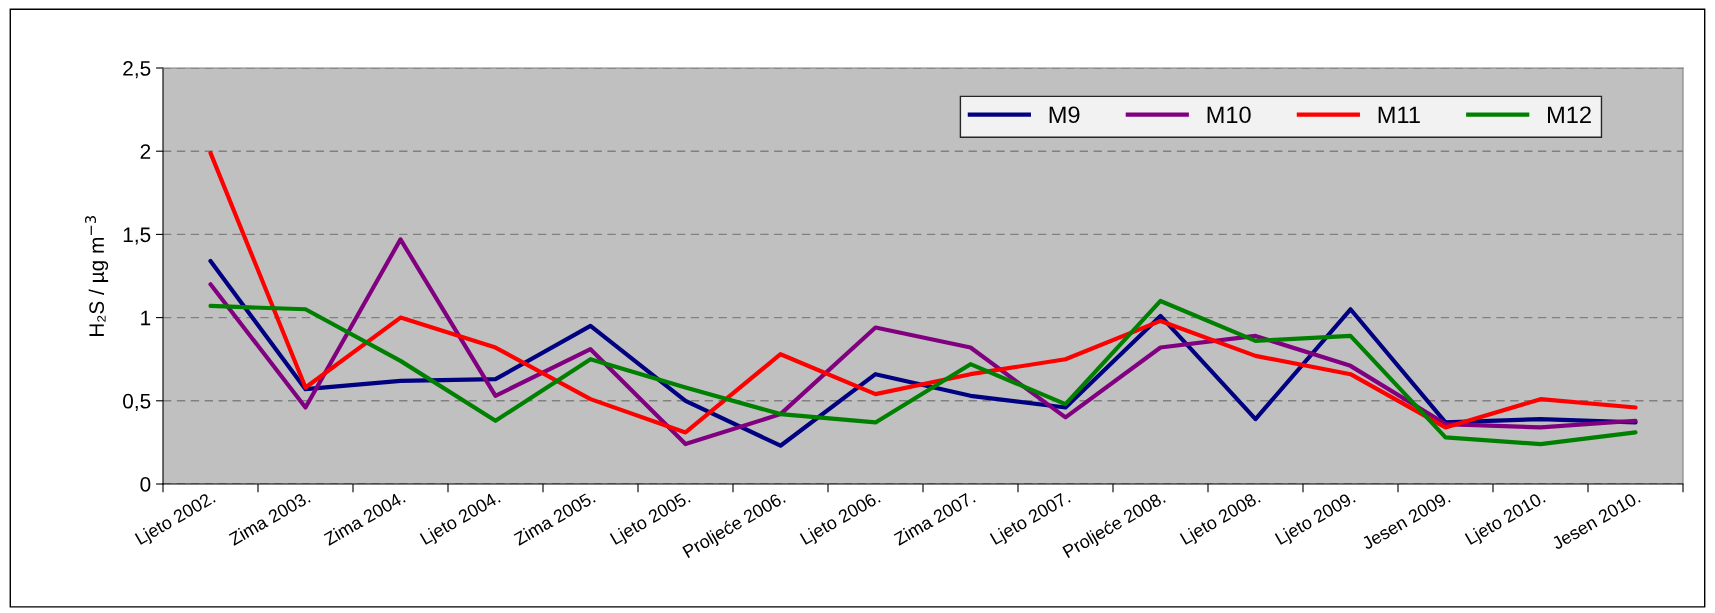  What do you see at coordinates (1316, 519) in the screenshot?
I see `x-tick-label: Ljeto 2009.` at bounding box center [1316, 519].